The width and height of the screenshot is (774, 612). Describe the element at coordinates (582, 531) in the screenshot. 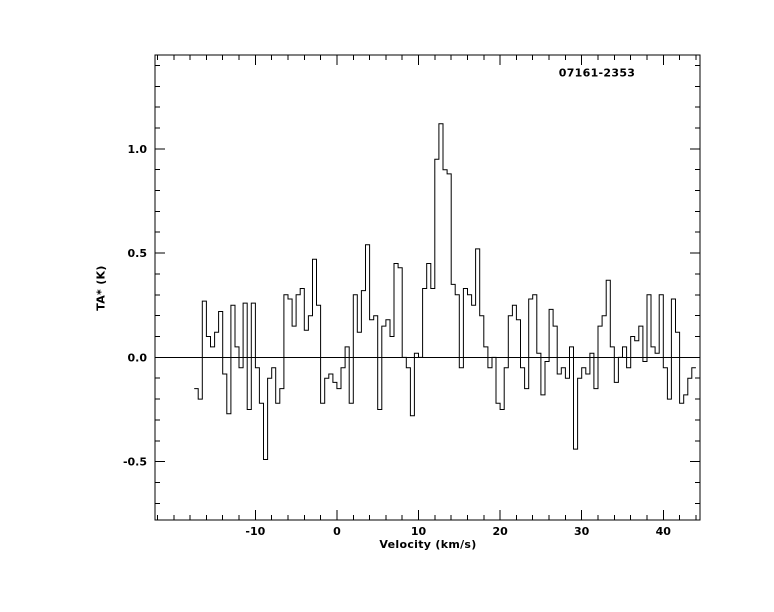

I see `x-tick-label: 30` at that location.